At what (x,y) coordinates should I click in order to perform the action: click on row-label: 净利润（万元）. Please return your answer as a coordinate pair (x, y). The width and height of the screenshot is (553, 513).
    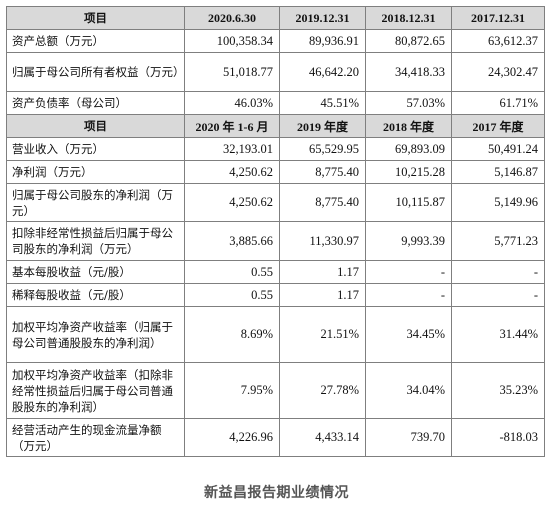
    Looking at the image, I should click on (95, 172).